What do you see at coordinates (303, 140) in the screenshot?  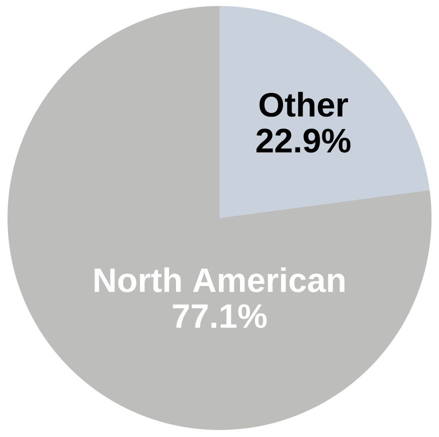 I see `data-label: 22.9%` at bounding box center [303, 140].